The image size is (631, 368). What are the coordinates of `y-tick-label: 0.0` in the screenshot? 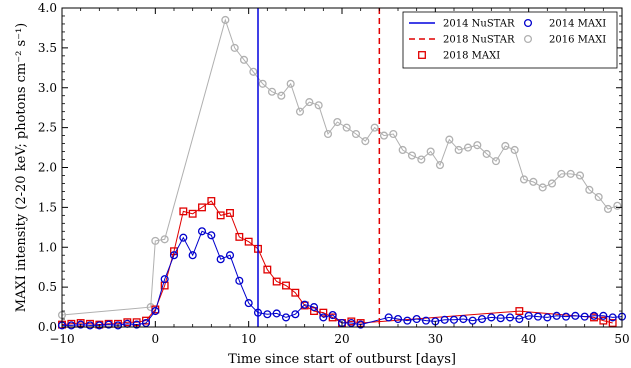 It's located at (47, 327).